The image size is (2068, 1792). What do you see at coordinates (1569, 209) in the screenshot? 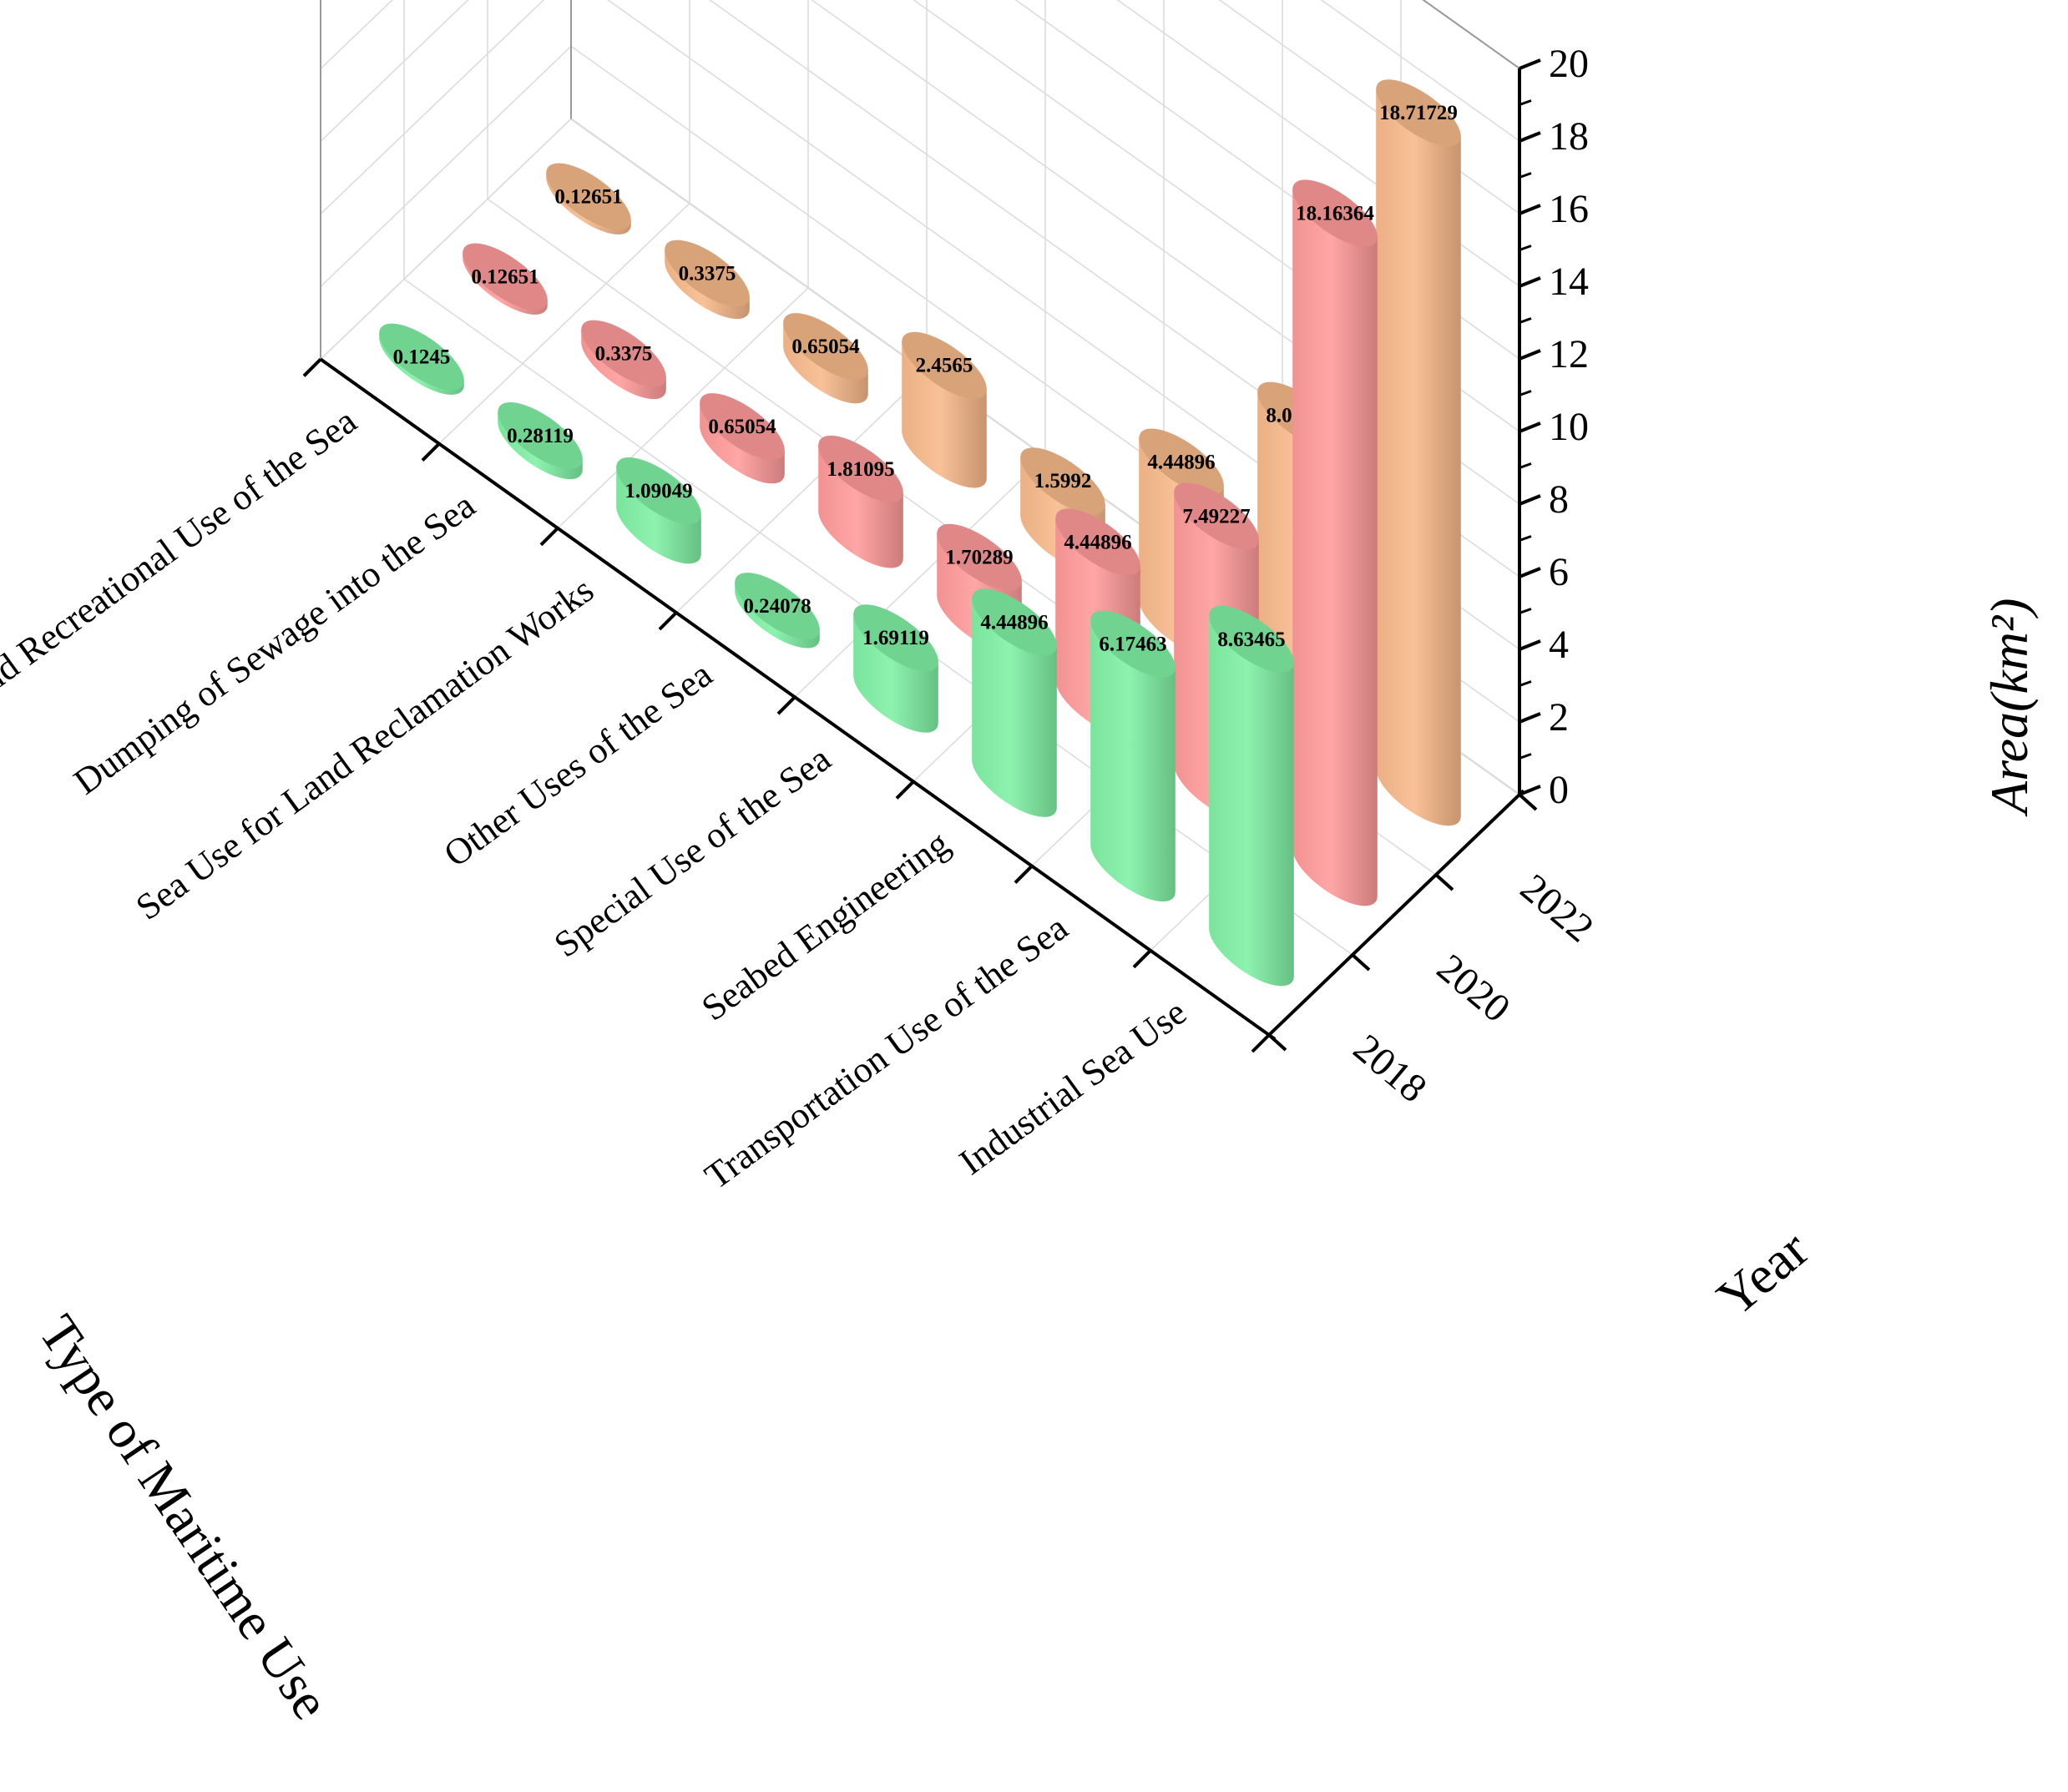
I see `z-tick-label: 16` at bounding box center [1569, 209].